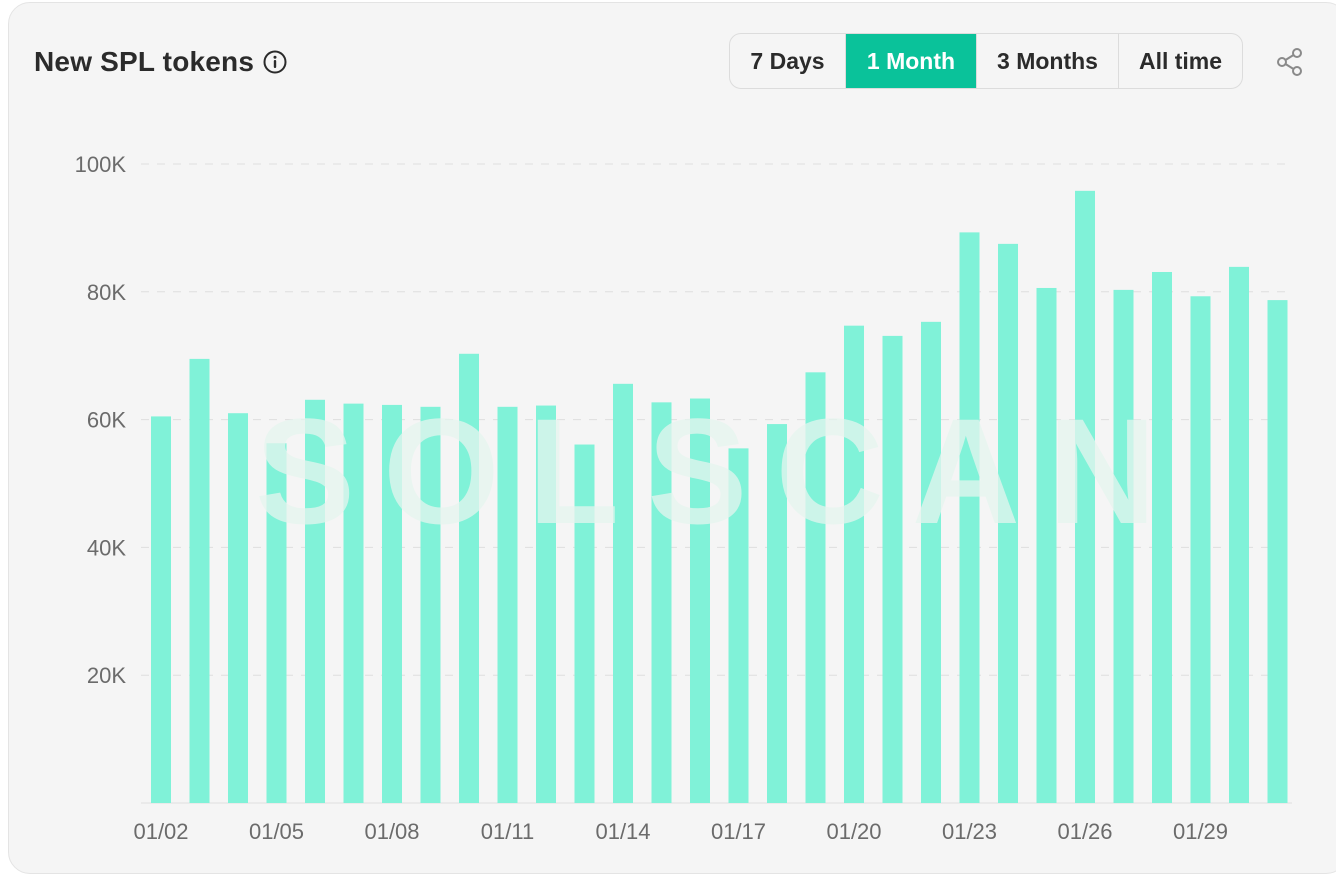 The height and width of the screenshot is (885, 1336). I want to click on y-tick-label: 60K, so click(106, 420).